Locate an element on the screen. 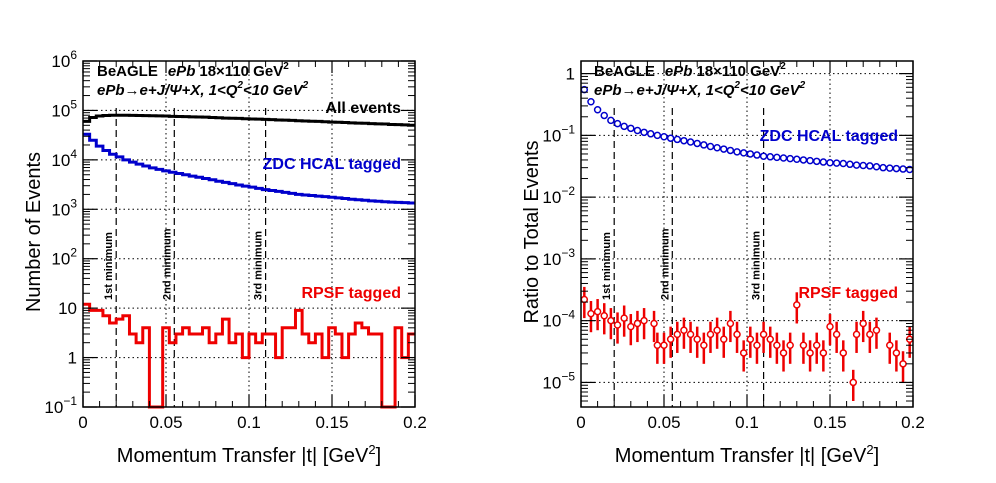 The height and width of the screenshot is (483, 996). y-tick-label: 10⁵ is located at coordinates (64, 108).